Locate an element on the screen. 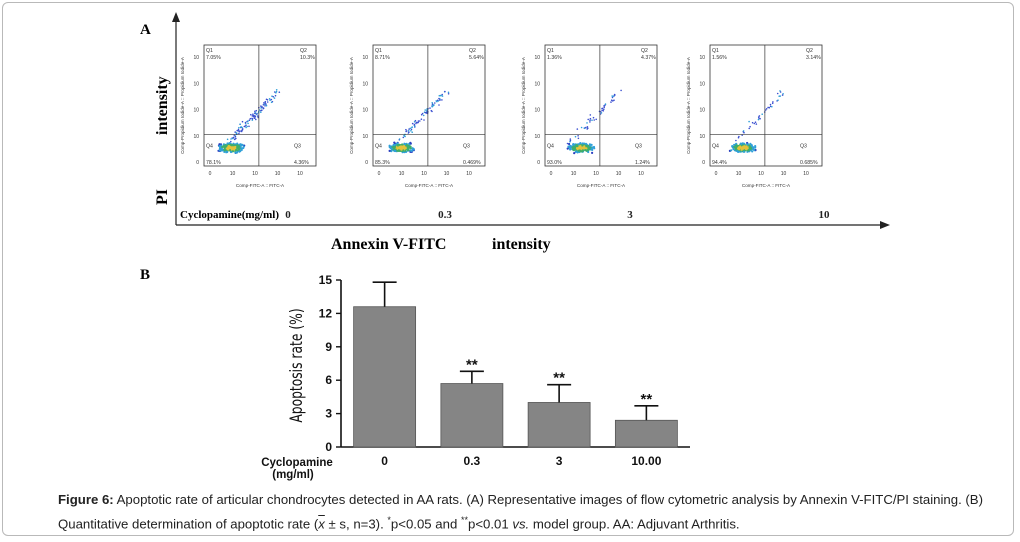 The width and height of the screenshot is (1020, 542). caption-text3: p<0.05 and is located at coordinates (425, 524).